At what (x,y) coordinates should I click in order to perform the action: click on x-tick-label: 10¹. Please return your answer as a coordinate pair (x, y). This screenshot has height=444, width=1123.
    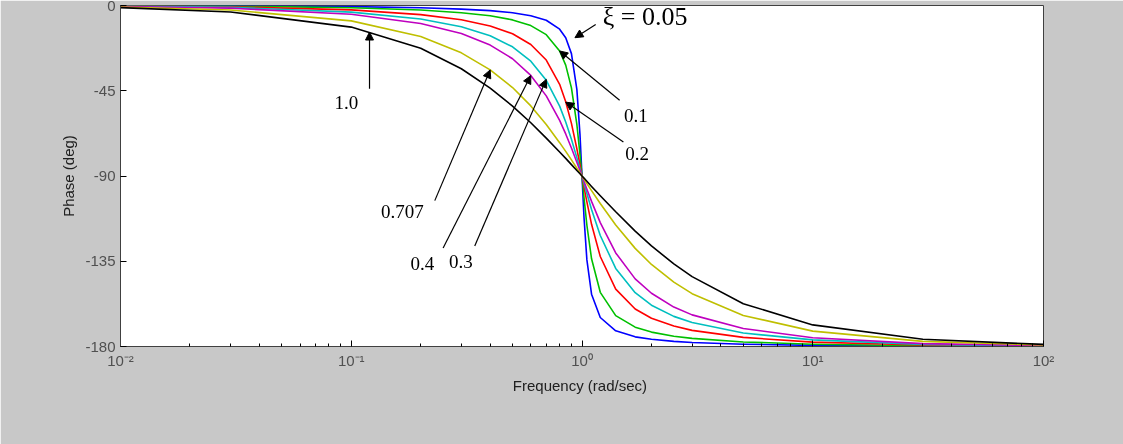
    Looking at the image, I should click on (812, 360).